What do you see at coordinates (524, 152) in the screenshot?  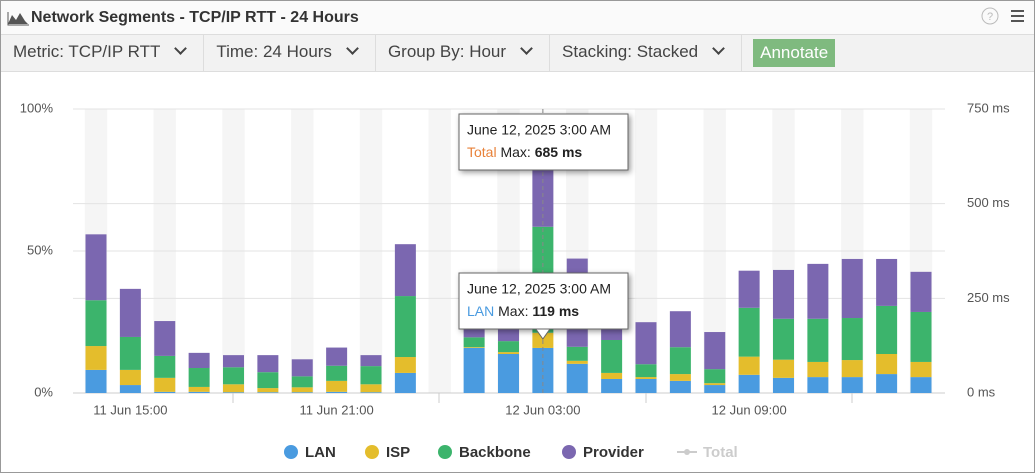 I see `tooltip-line: Total Max: 685 ms` at bounding box center [524, 152].